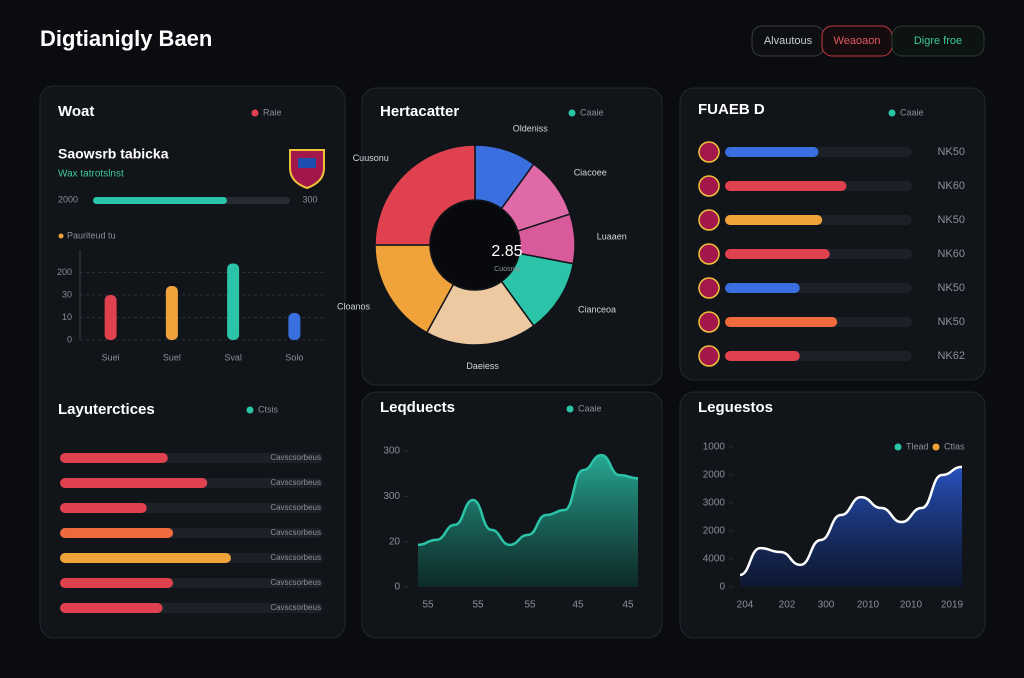 The image size is (1024, 678). Describe the element at coordinates (106, 409) in the screenshot. I see `card-title: Layuterctices` at that location.